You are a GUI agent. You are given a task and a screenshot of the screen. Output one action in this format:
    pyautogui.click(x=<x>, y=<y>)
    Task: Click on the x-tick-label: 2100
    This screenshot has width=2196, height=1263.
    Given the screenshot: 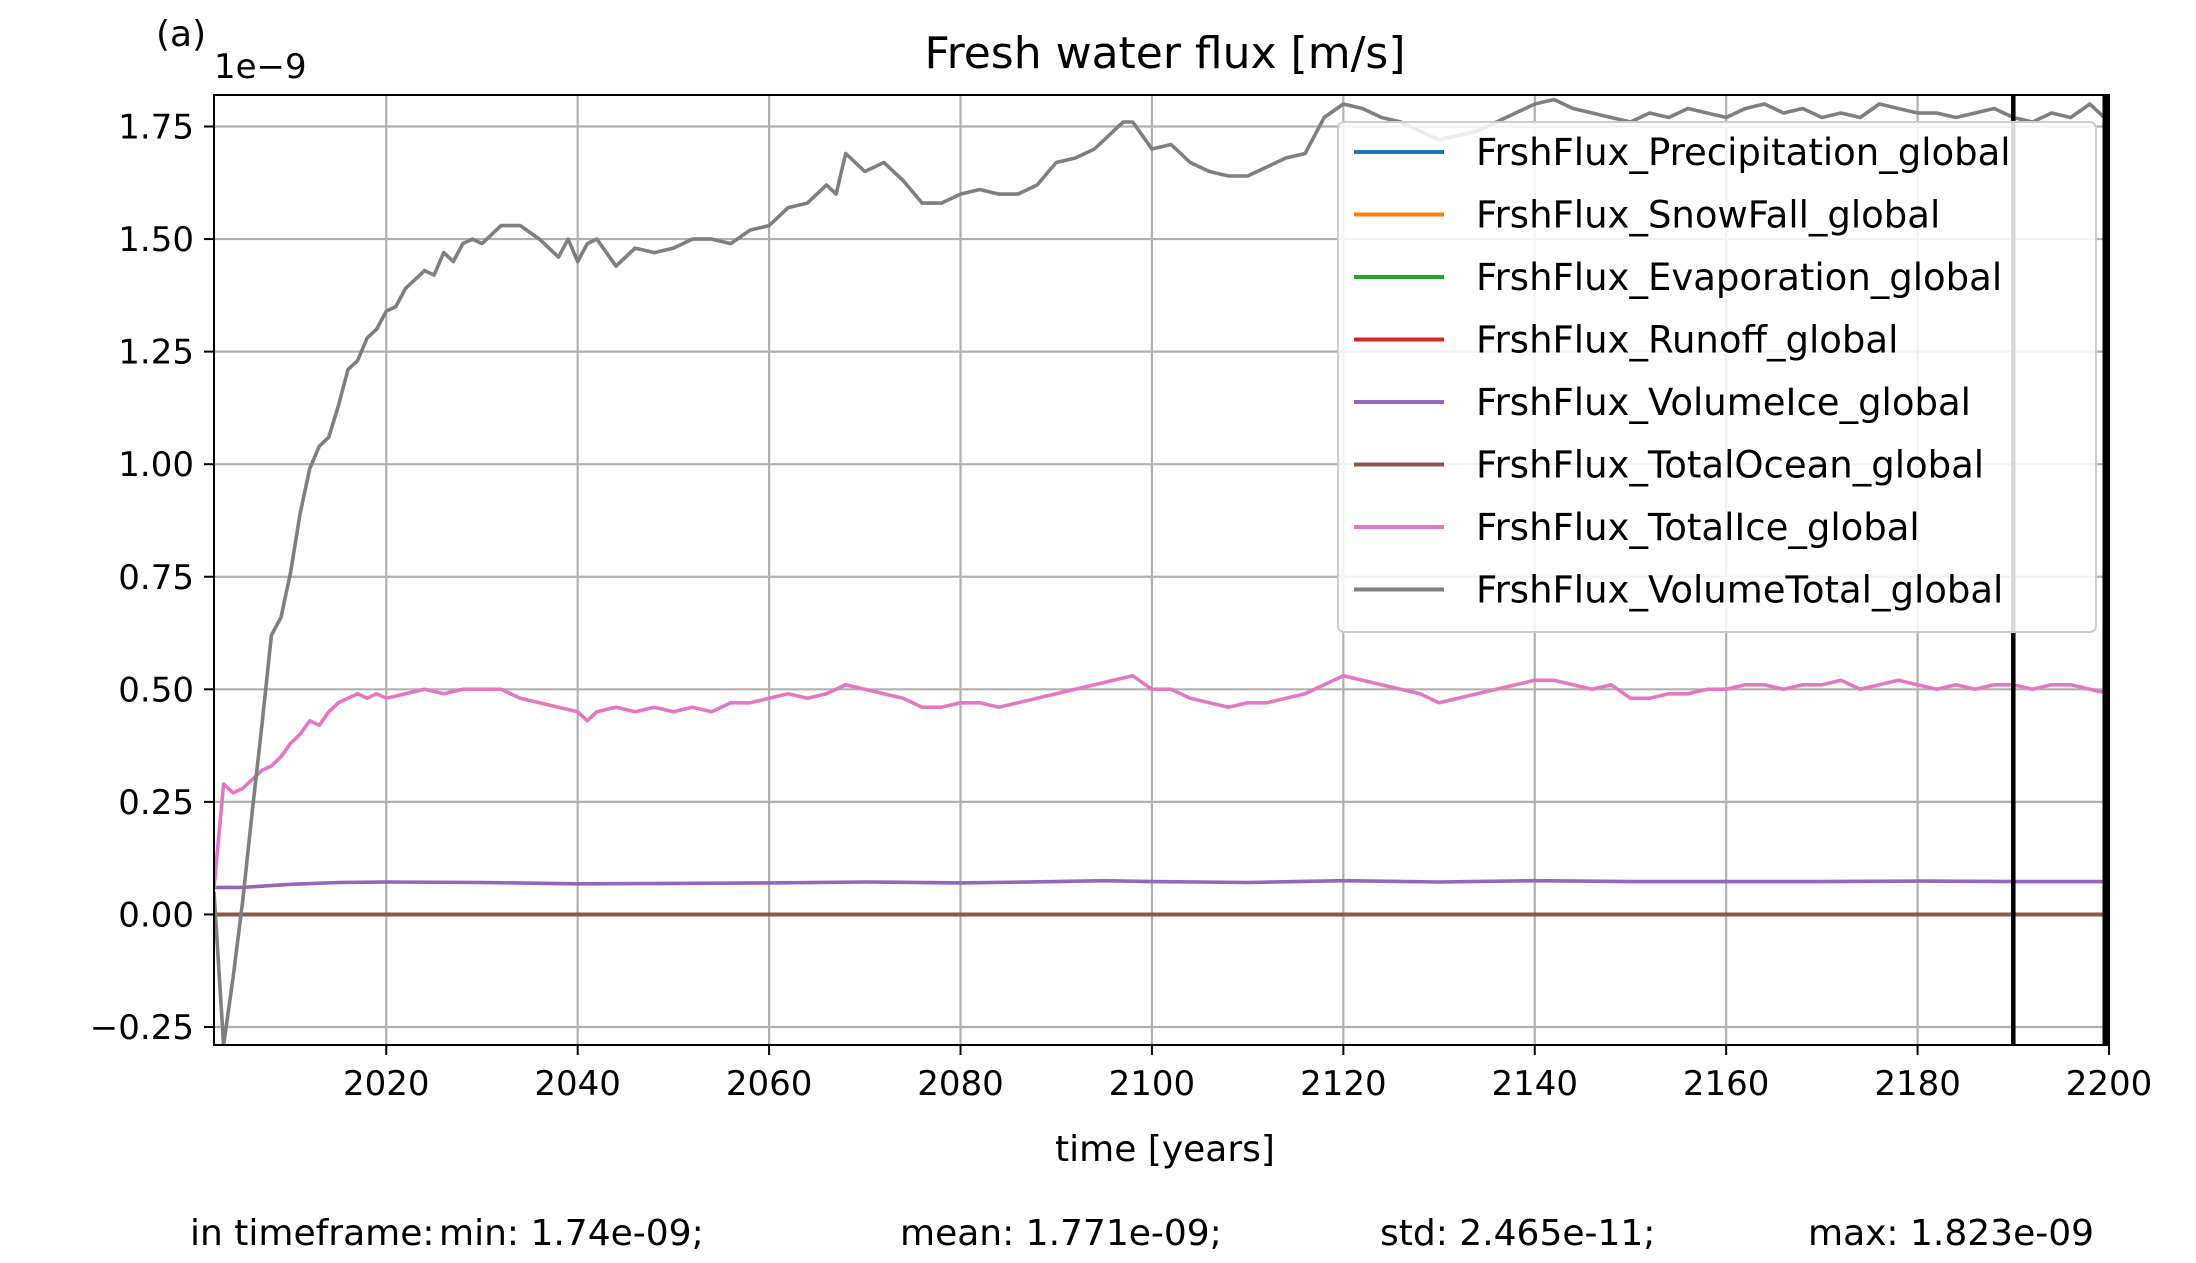 What is the action you would take?
    pyautogui.click(x=1152, y=1084)
    